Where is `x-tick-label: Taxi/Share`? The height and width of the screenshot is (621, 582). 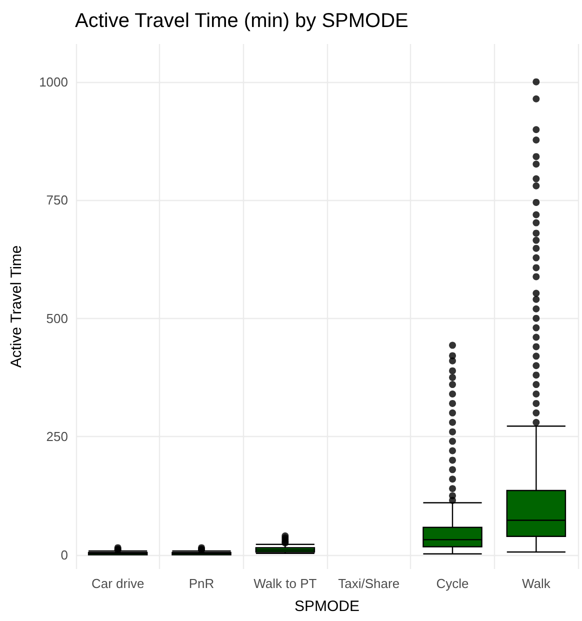
x-tick-label: Taxi/Share is located at coordinates (369, 583).